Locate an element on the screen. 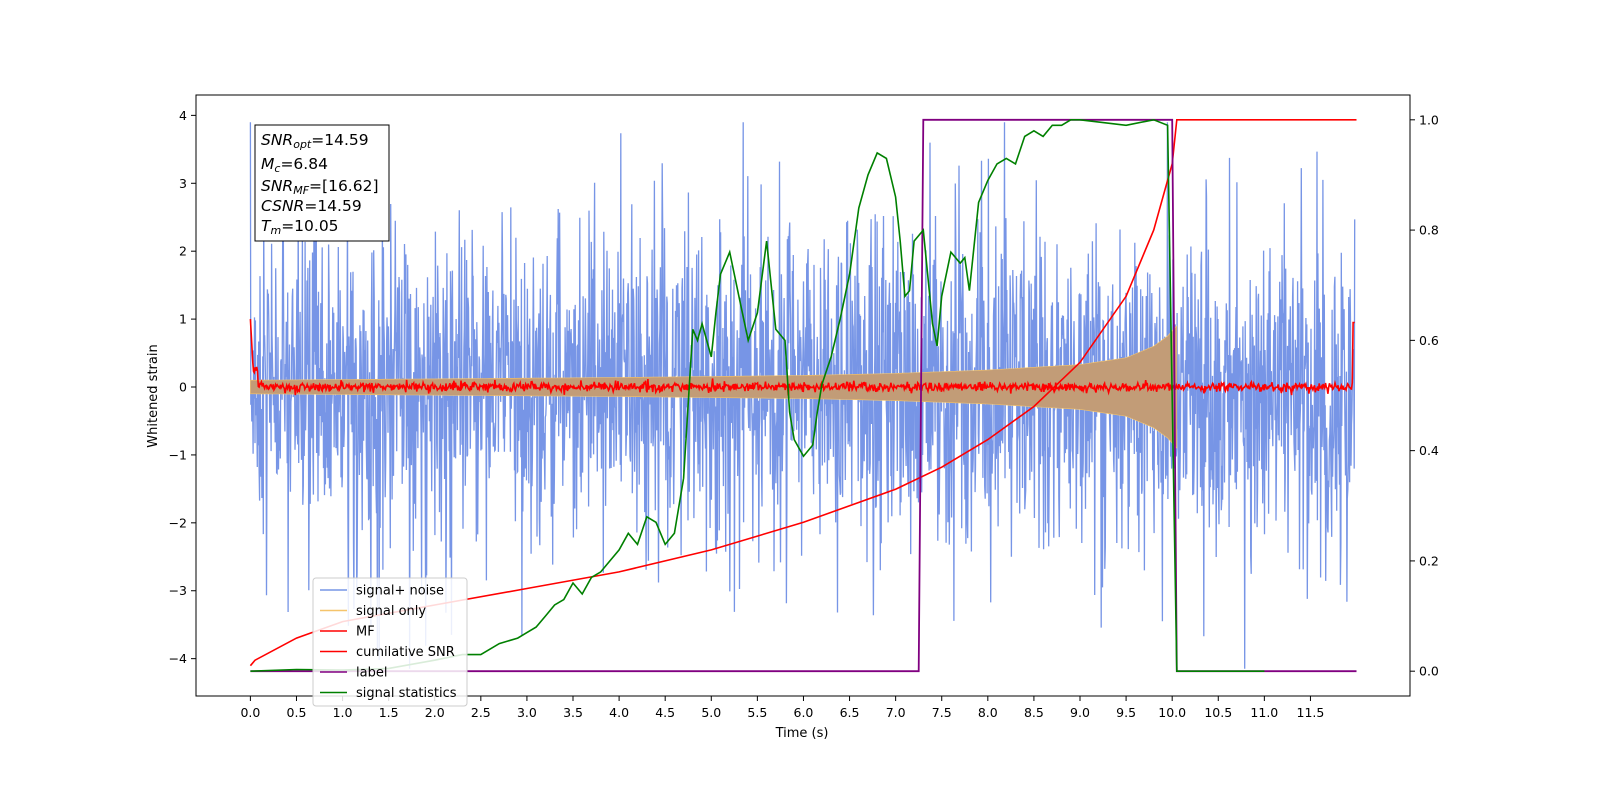  x-tick-label: 3.5 is located at coordinates (573, 712).